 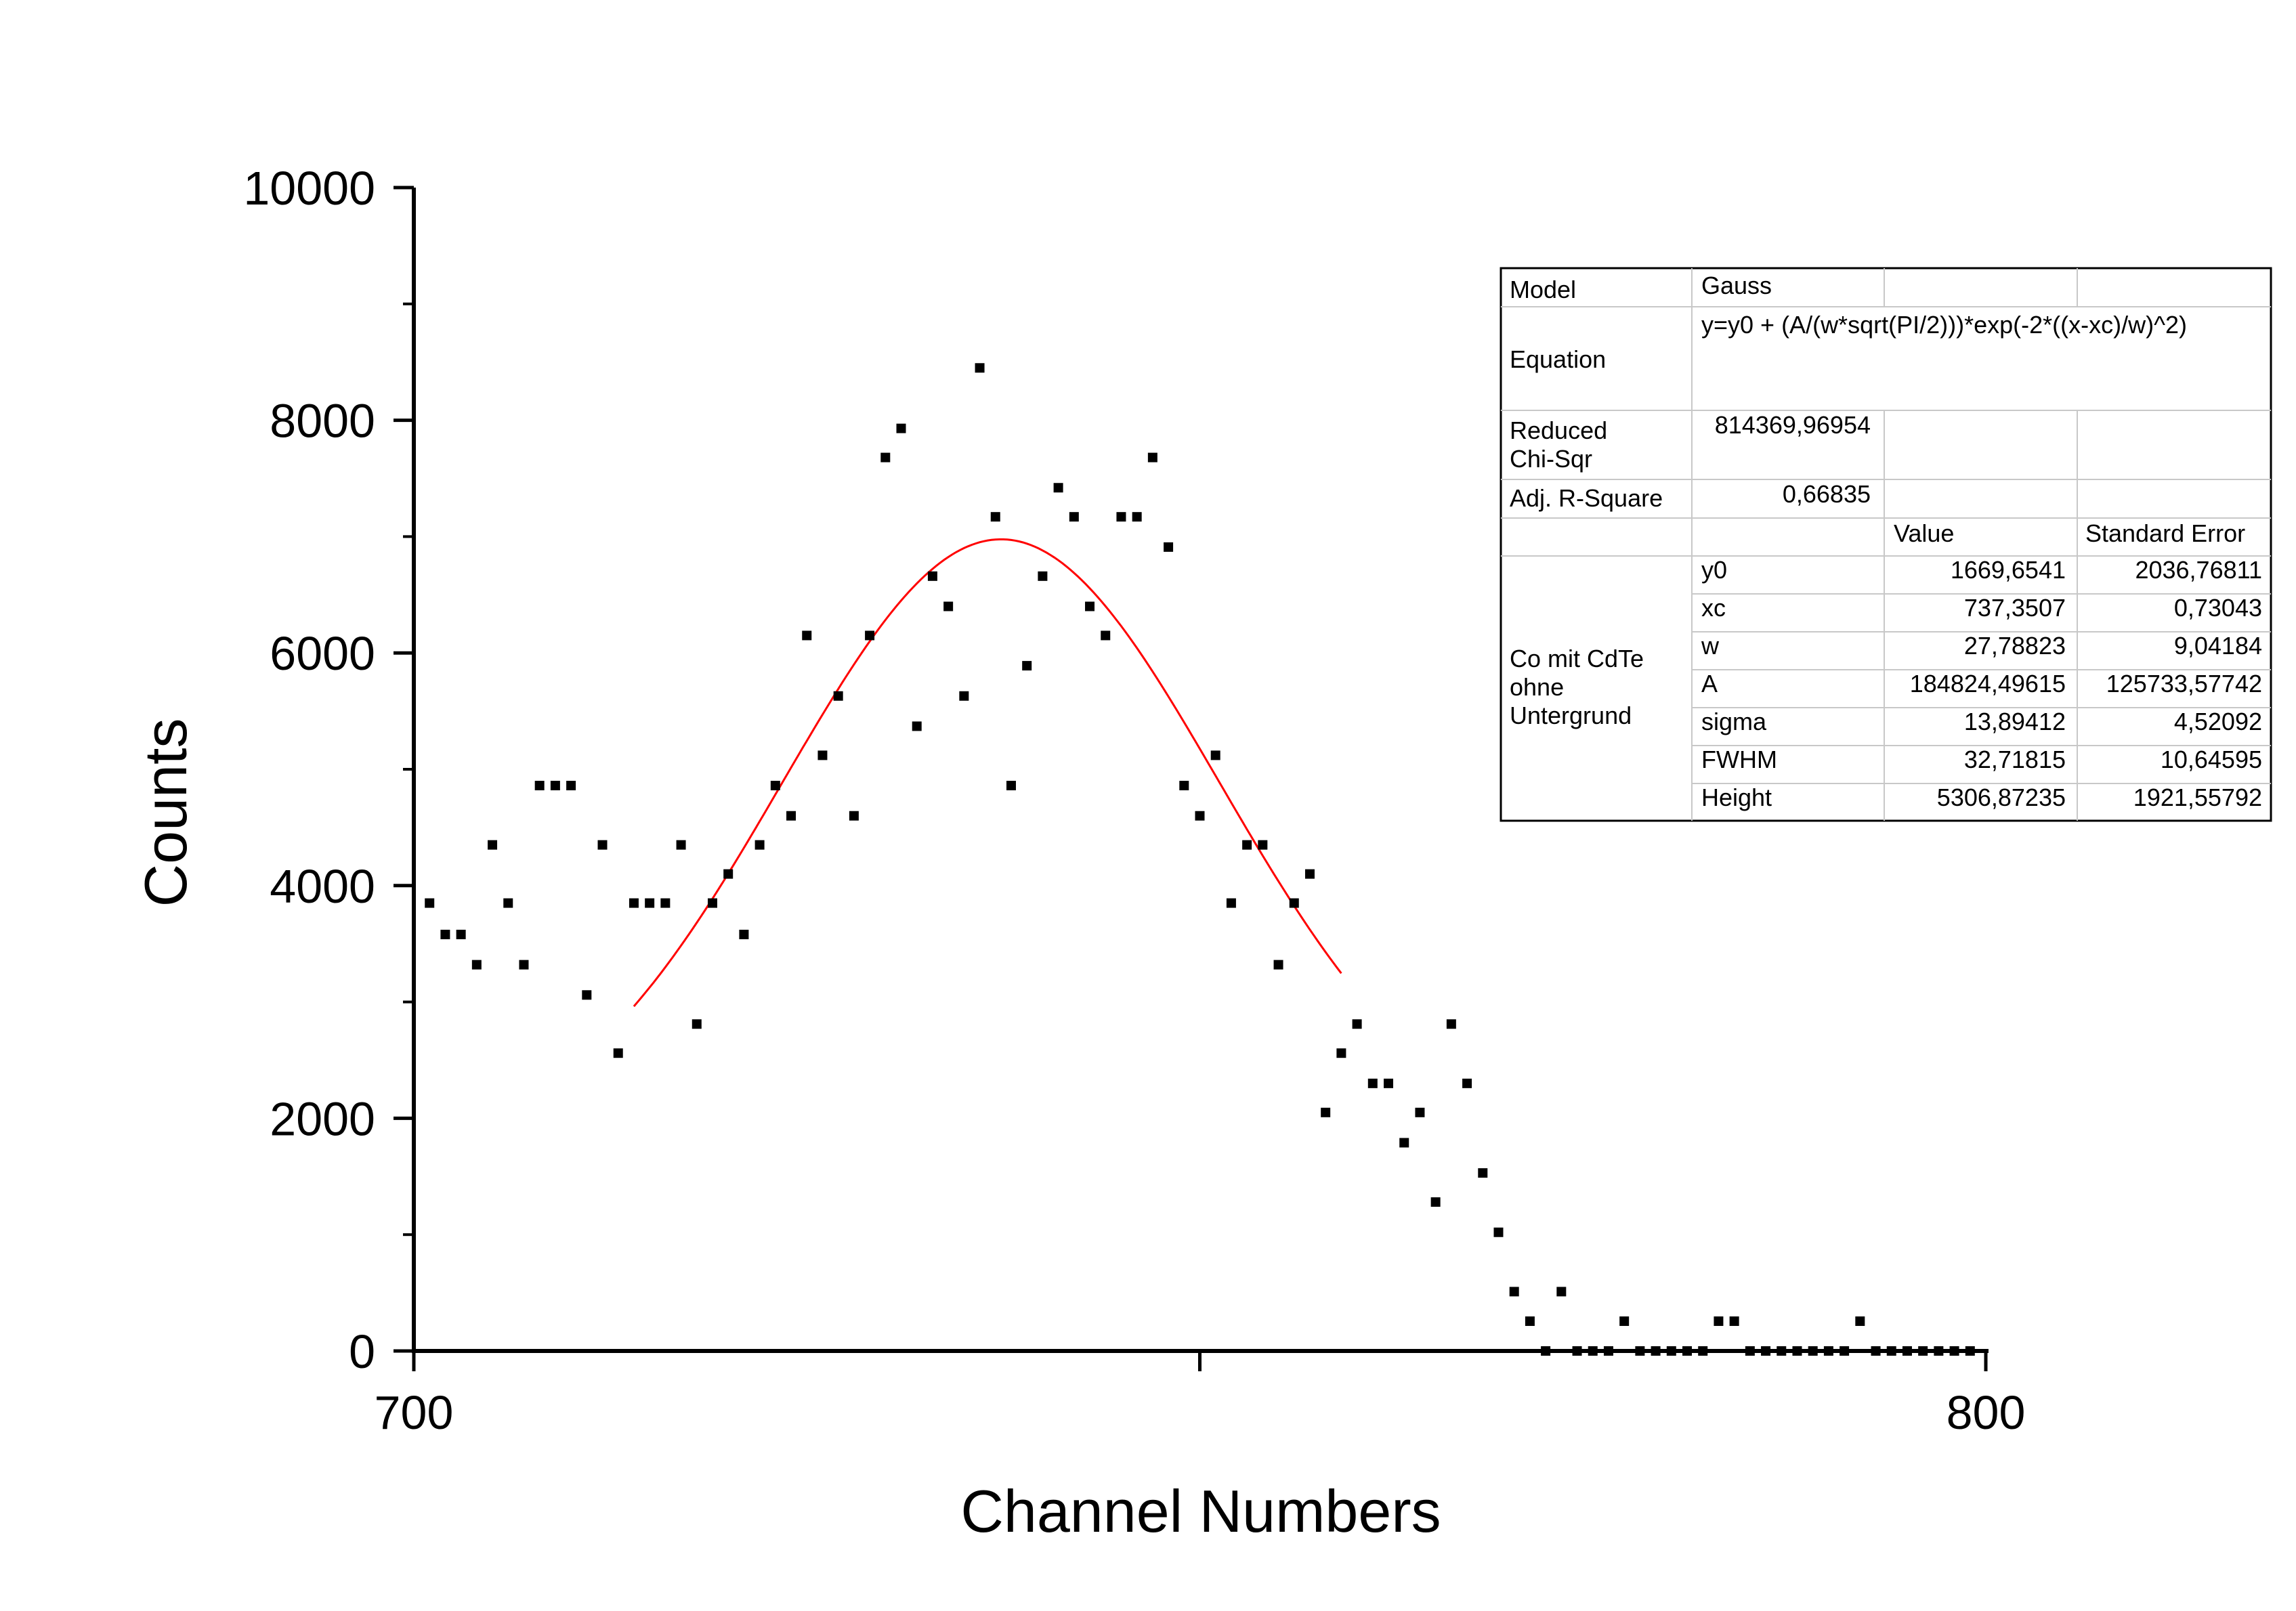 What do you see at coordinates (2015, 608) in the screenshot?
I see `param-value: 737,3507` at bounding box center [2015, 608].